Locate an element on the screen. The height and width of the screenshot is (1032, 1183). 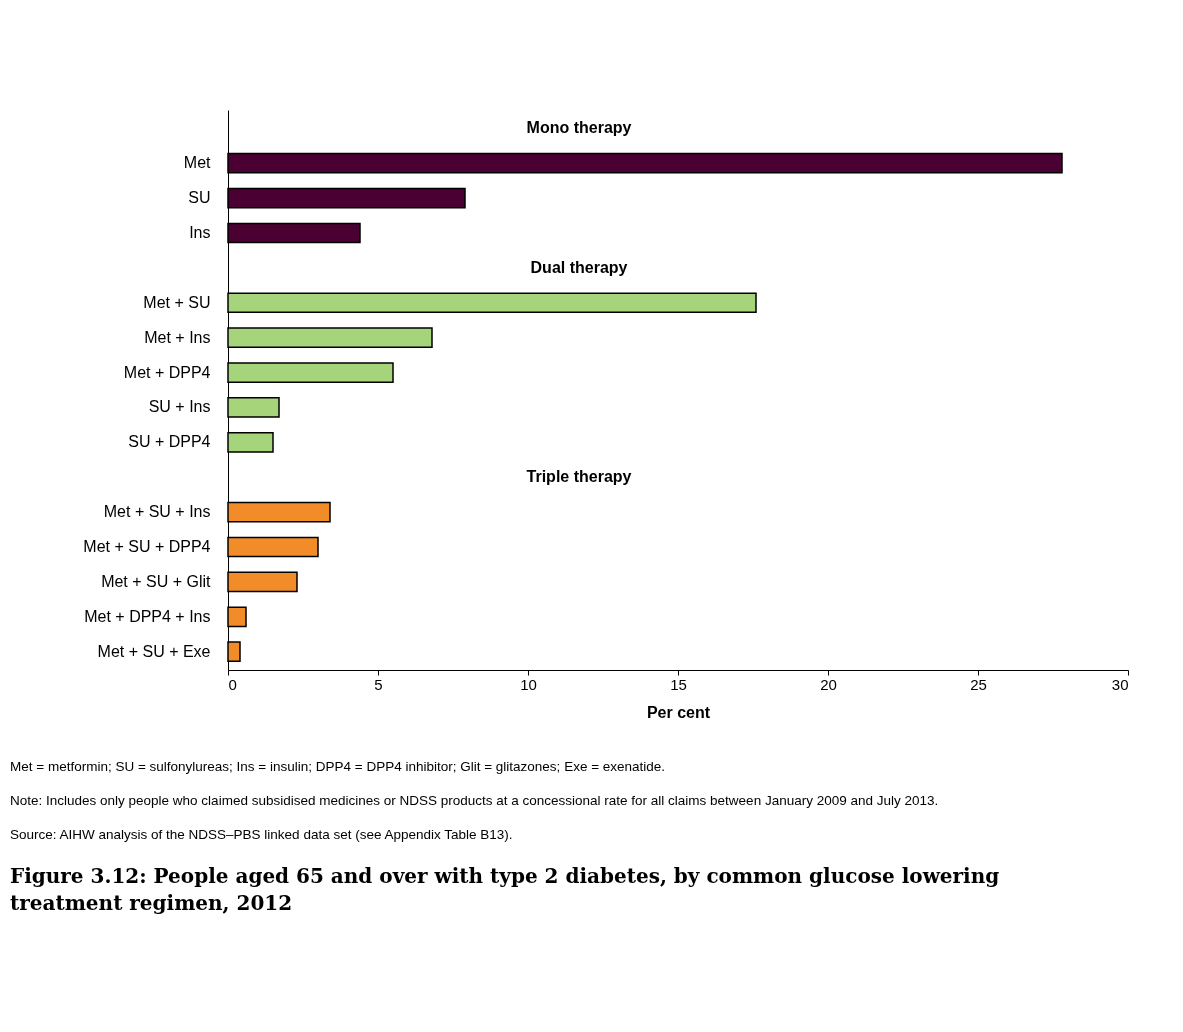
y-tick-label: Met + SU is located at coordinates (177, 302).